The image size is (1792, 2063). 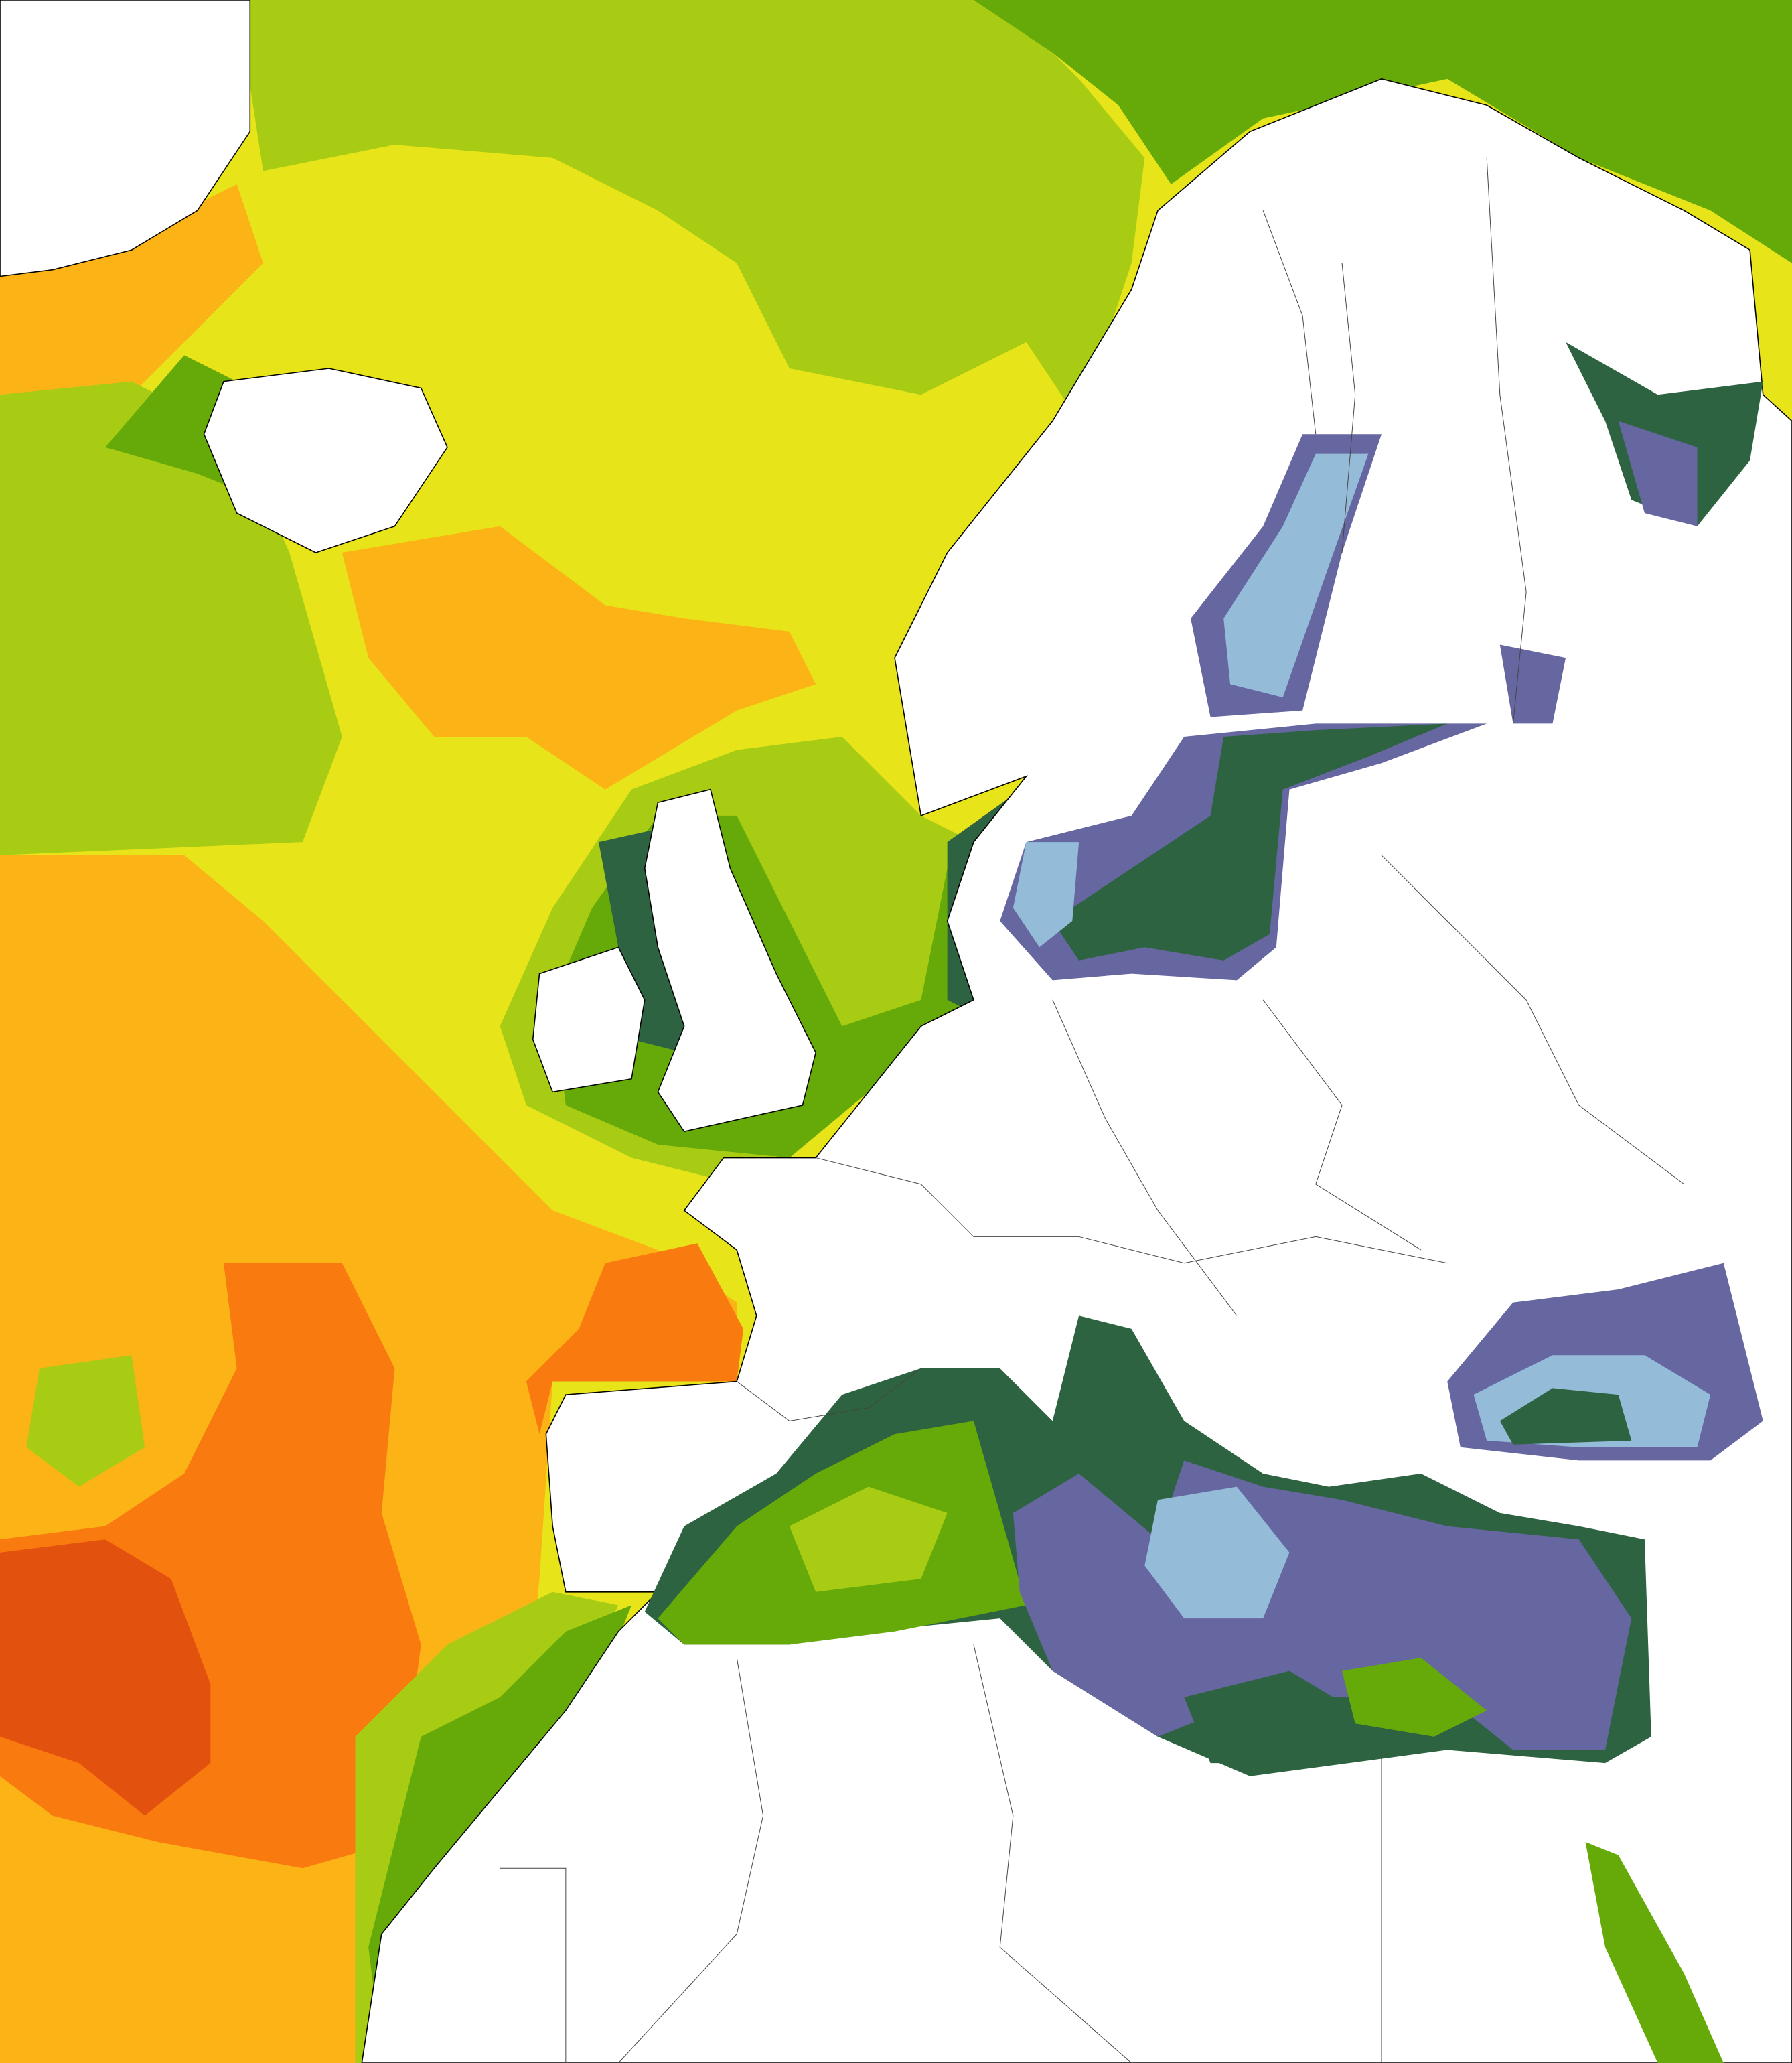 I want to click on zone-redorange, so click(x=105, y=1677).